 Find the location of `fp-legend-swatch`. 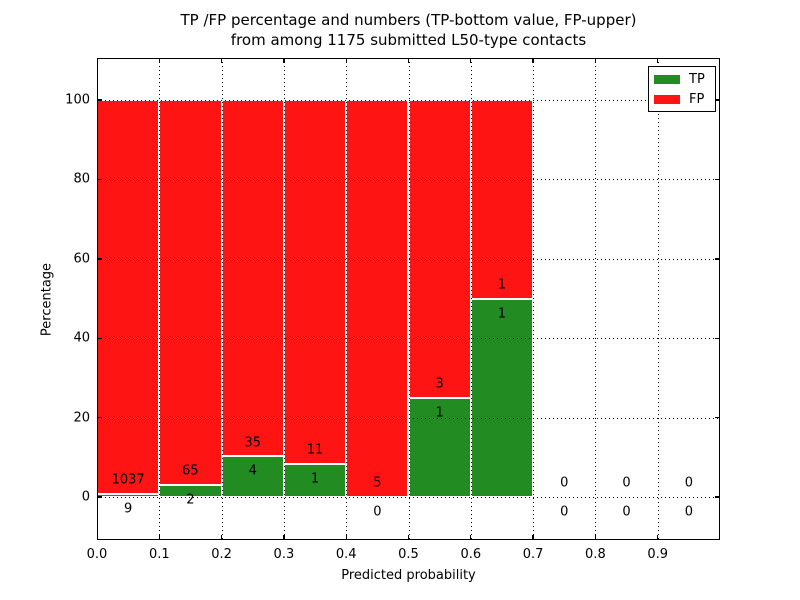

fp-legend-swatch is located at coordinates (667, 99).